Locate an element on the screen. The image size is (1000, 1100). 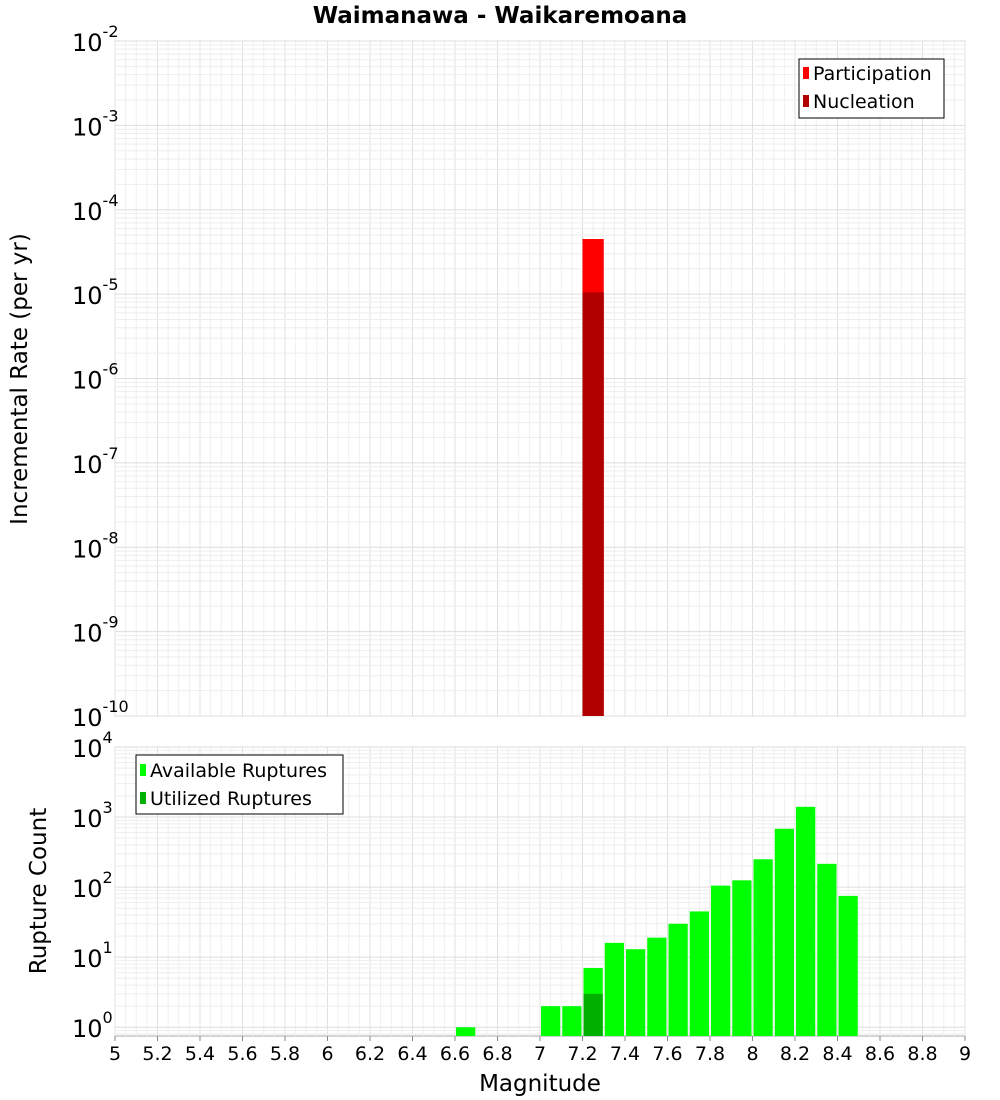
rate-plot-y-ticks: 10⁻² 10⁻³ 10⁻⁴ 10⁻⁵ 10⁻⁶ 10⁻⁷ 10⁻⁸ 10⁻⁹ 10⁻¹⁰ is located at coordinates (100, 377).